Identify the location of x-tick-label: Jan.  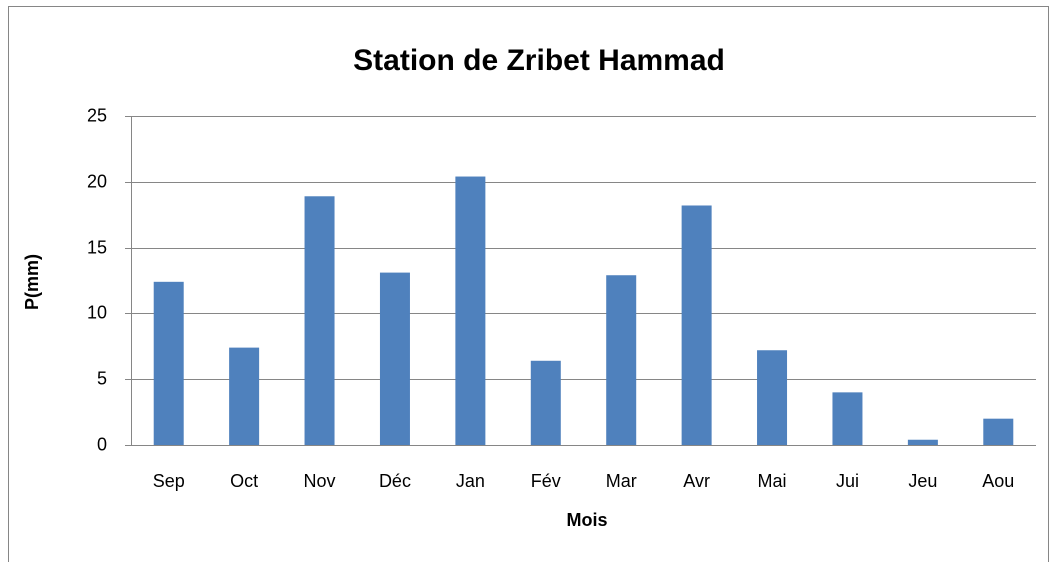
(470, 481).